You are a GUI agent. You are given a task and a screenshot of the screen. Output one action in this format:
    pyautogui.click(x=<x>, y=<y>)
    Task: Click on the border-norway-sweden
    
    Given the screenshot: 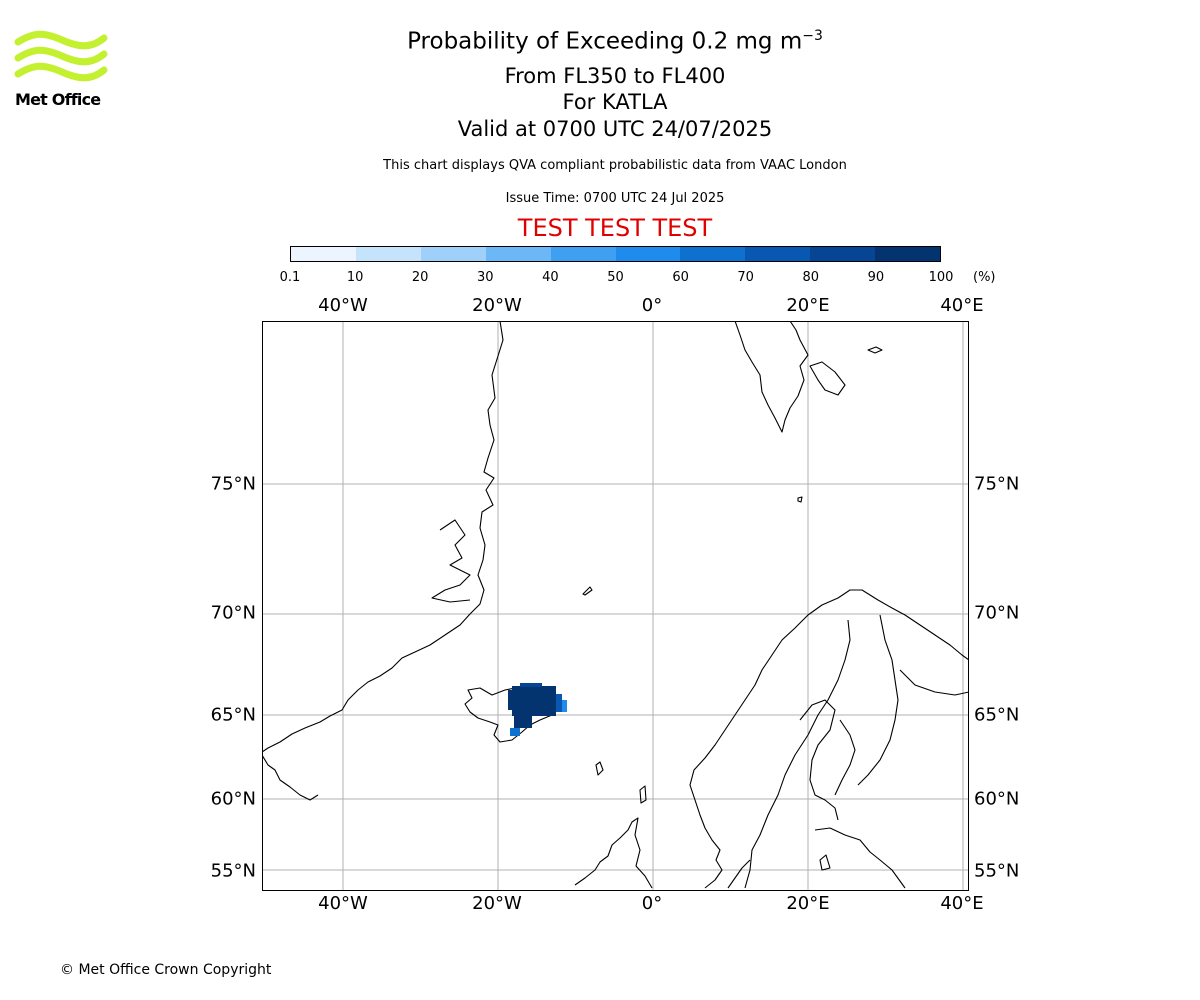 What is the action you would take?
    pyautogui.click(x=797, y=754)
    